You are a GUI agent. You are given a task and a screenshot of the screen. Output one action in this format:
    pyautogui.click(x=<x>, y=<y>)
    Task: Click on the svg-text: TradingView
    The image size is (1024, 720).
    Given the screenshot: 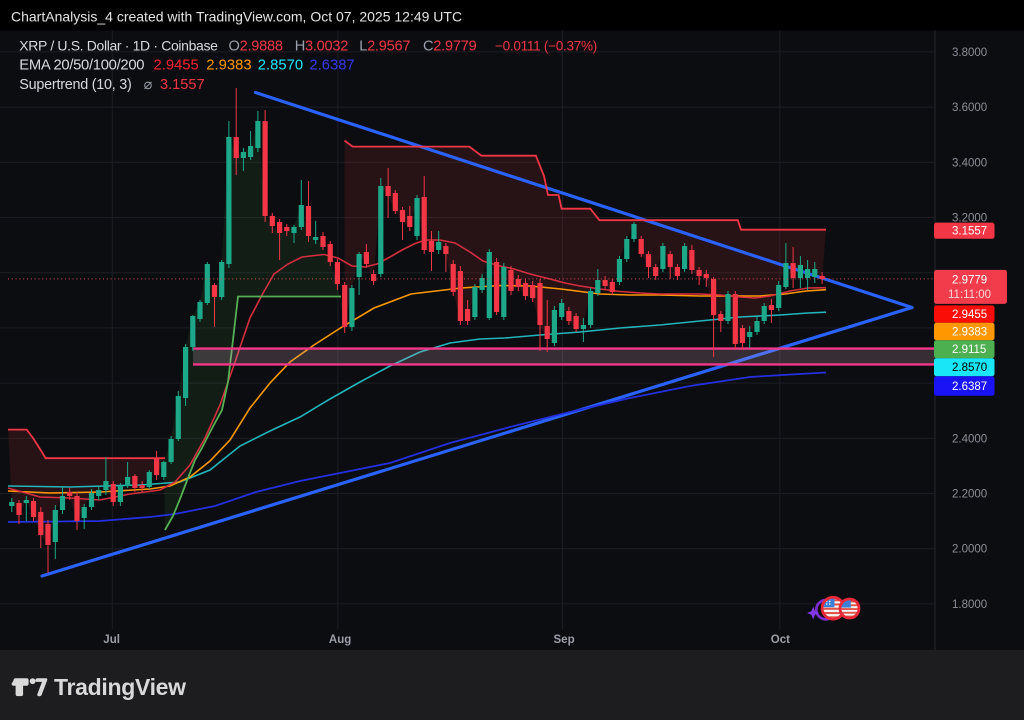 What is the action you would take?
    pyautogui.click(x=120, y=687)
    